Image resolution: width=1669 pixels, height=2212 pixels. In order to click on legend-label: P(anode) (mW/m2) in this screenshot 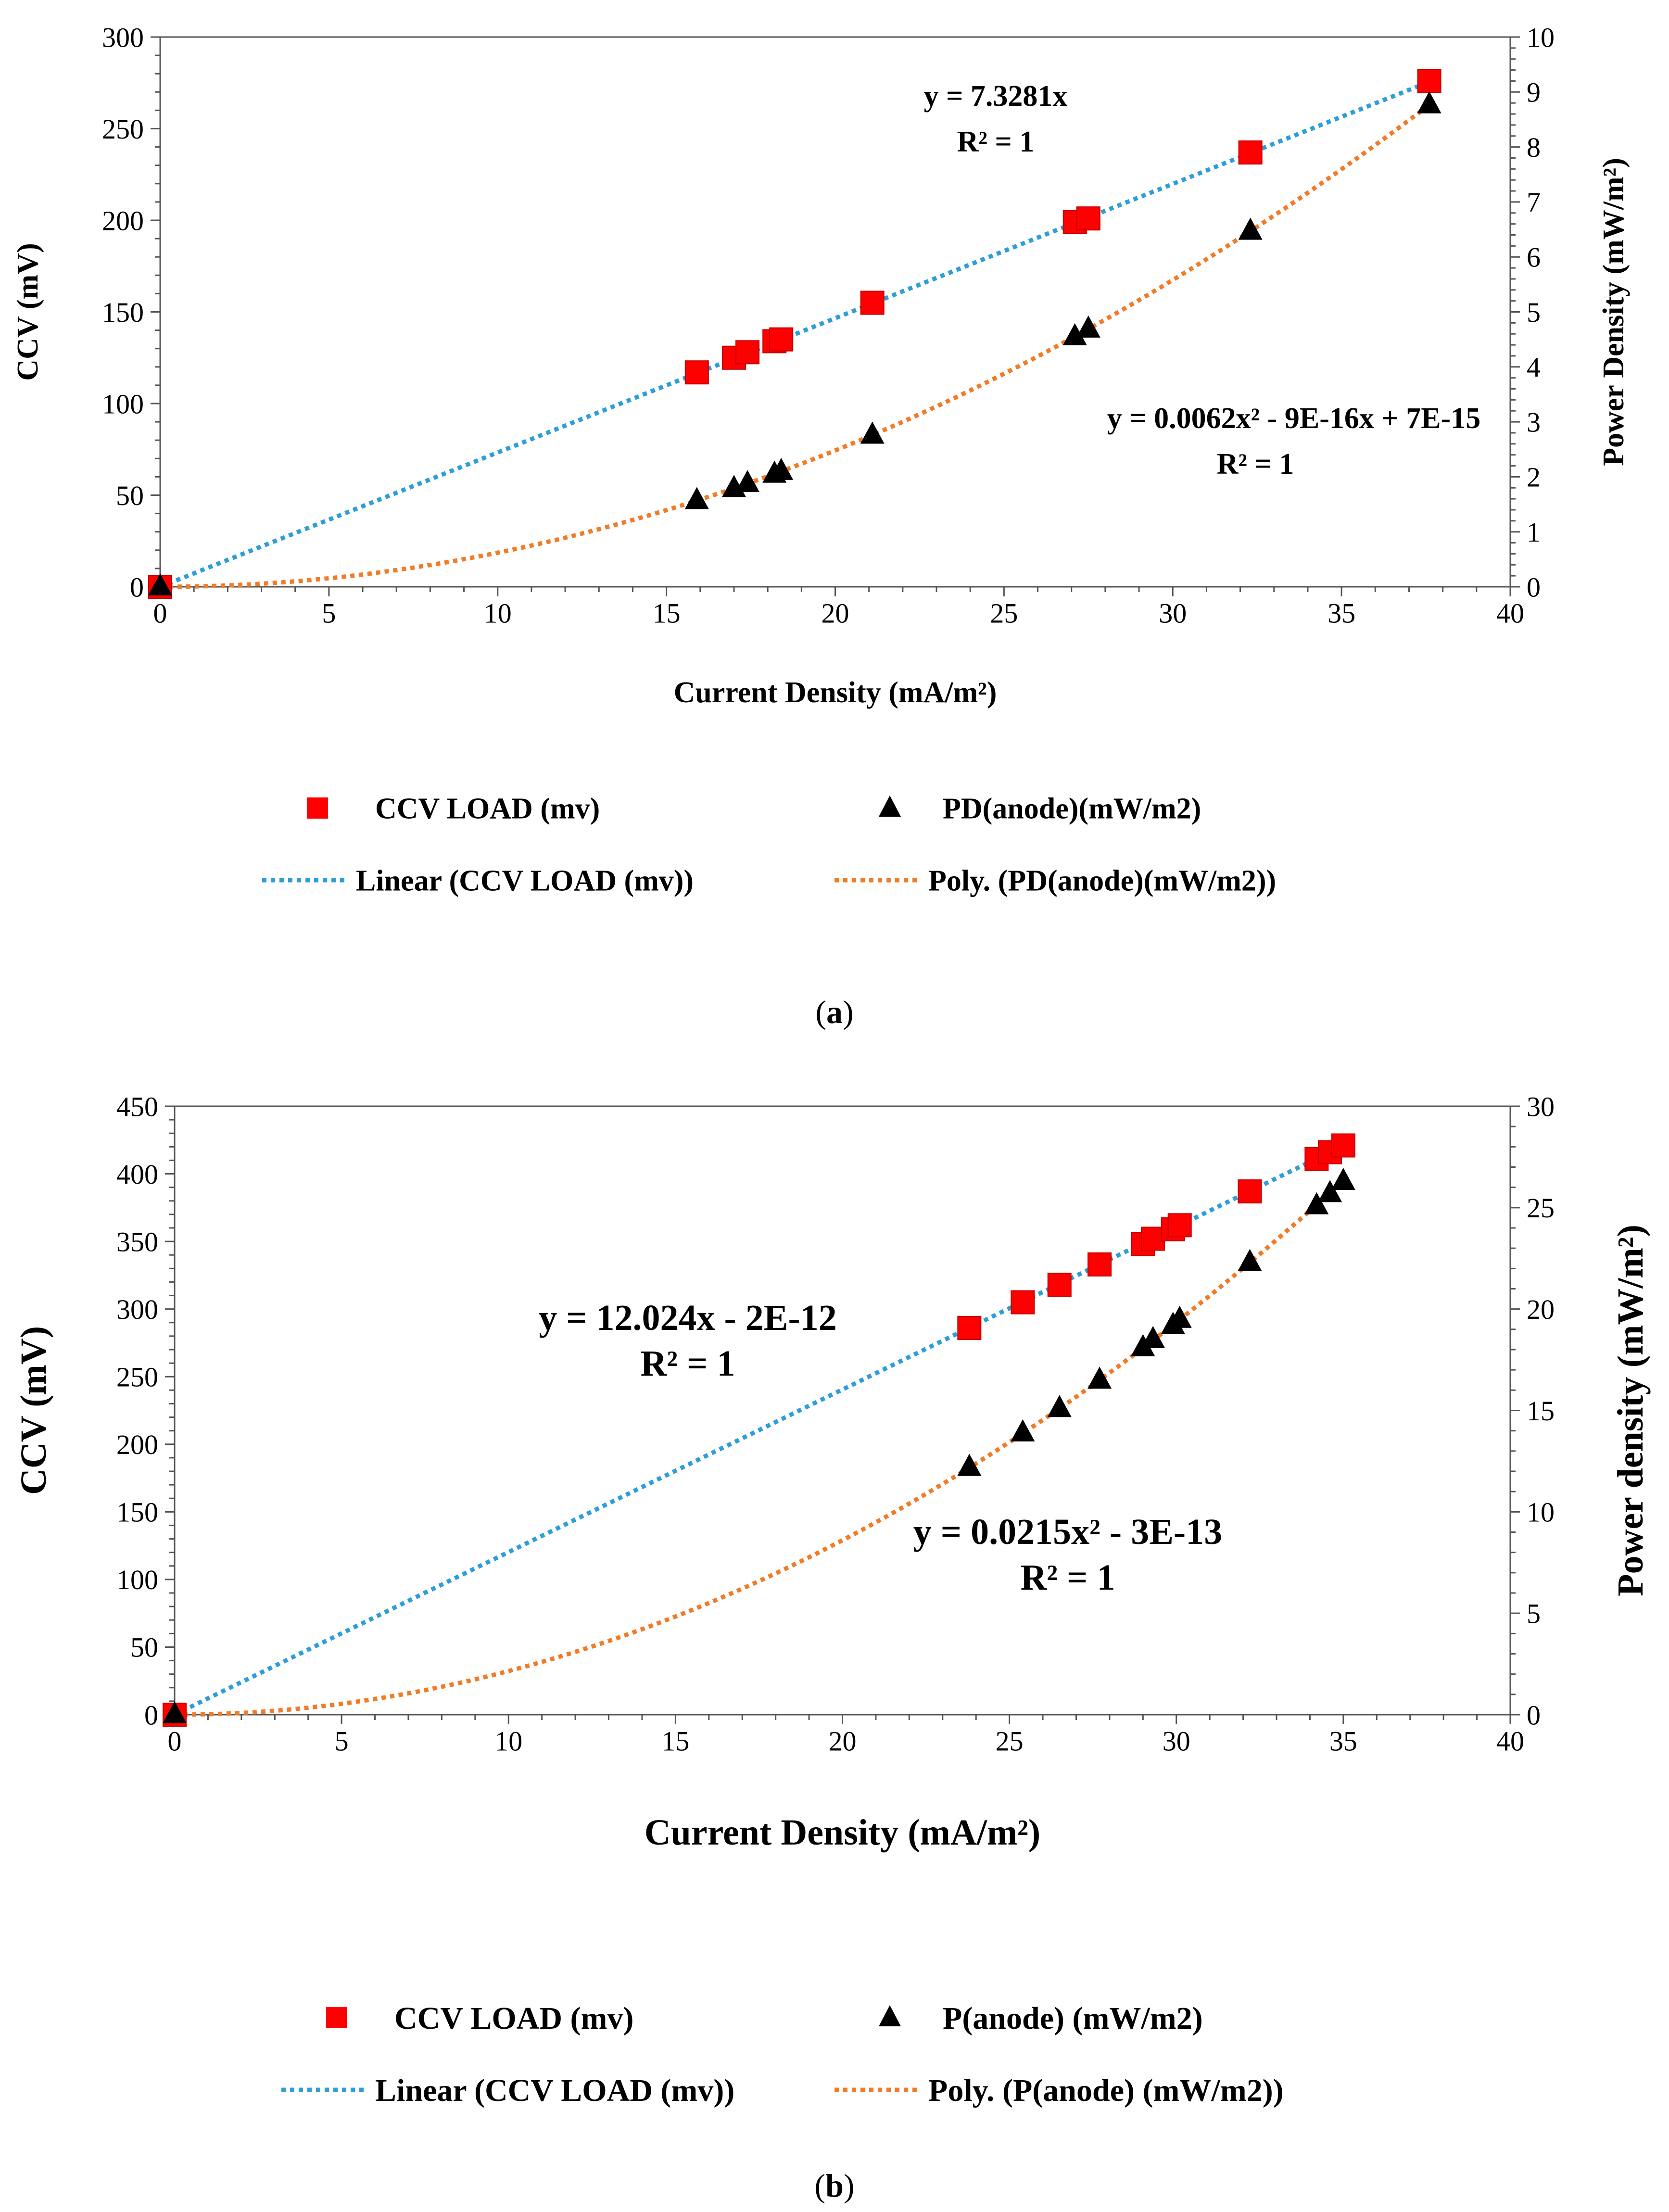, I will do `click(1073, 2018)`.